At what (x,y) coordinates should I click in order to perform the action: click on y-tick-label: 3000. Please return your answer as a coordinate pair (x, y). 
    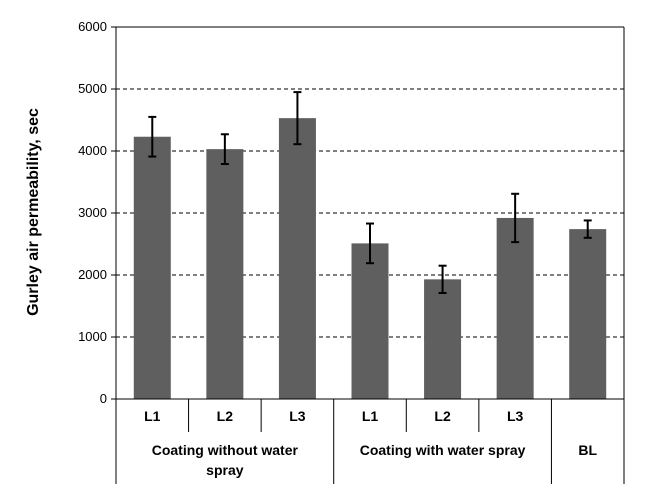
    Looking at the image, I should click on (92, 212).